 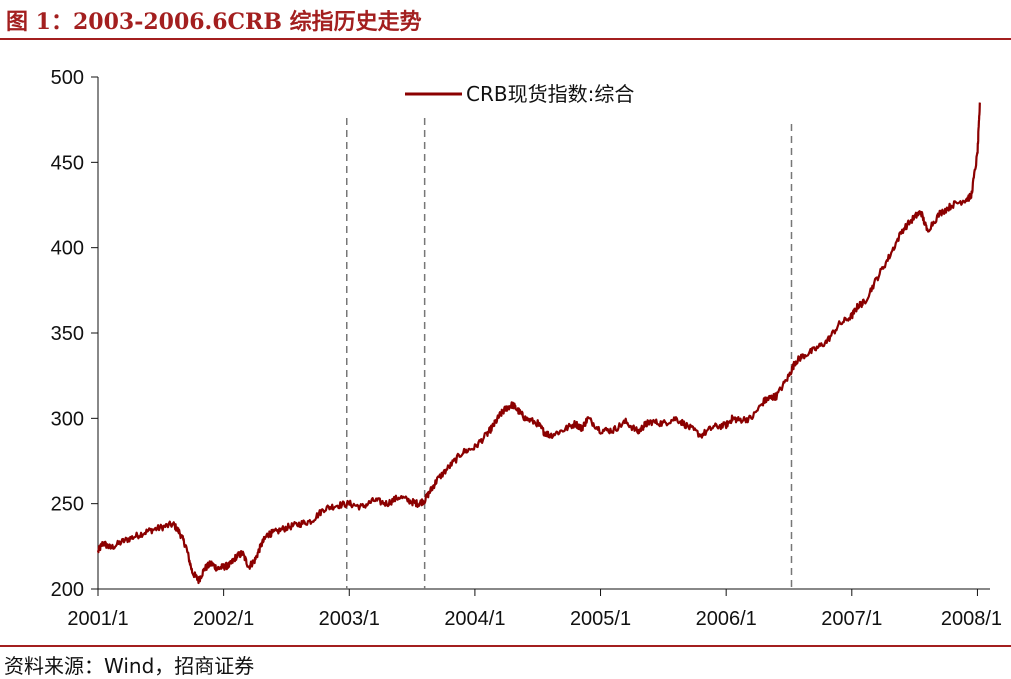 I want to click on x-tick-label: 2008/1, so click(x=971, y=619).